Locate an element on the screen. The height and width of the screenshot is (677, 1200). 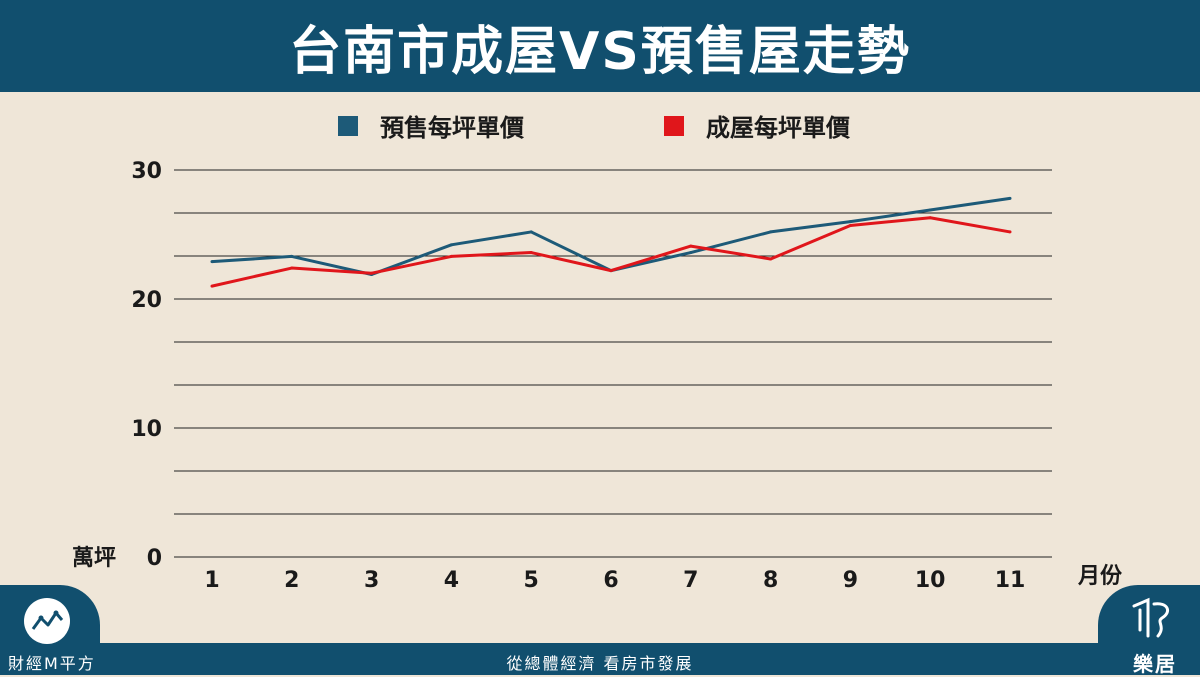
x-tick-label: 10 is located at coordinates (930, 580).